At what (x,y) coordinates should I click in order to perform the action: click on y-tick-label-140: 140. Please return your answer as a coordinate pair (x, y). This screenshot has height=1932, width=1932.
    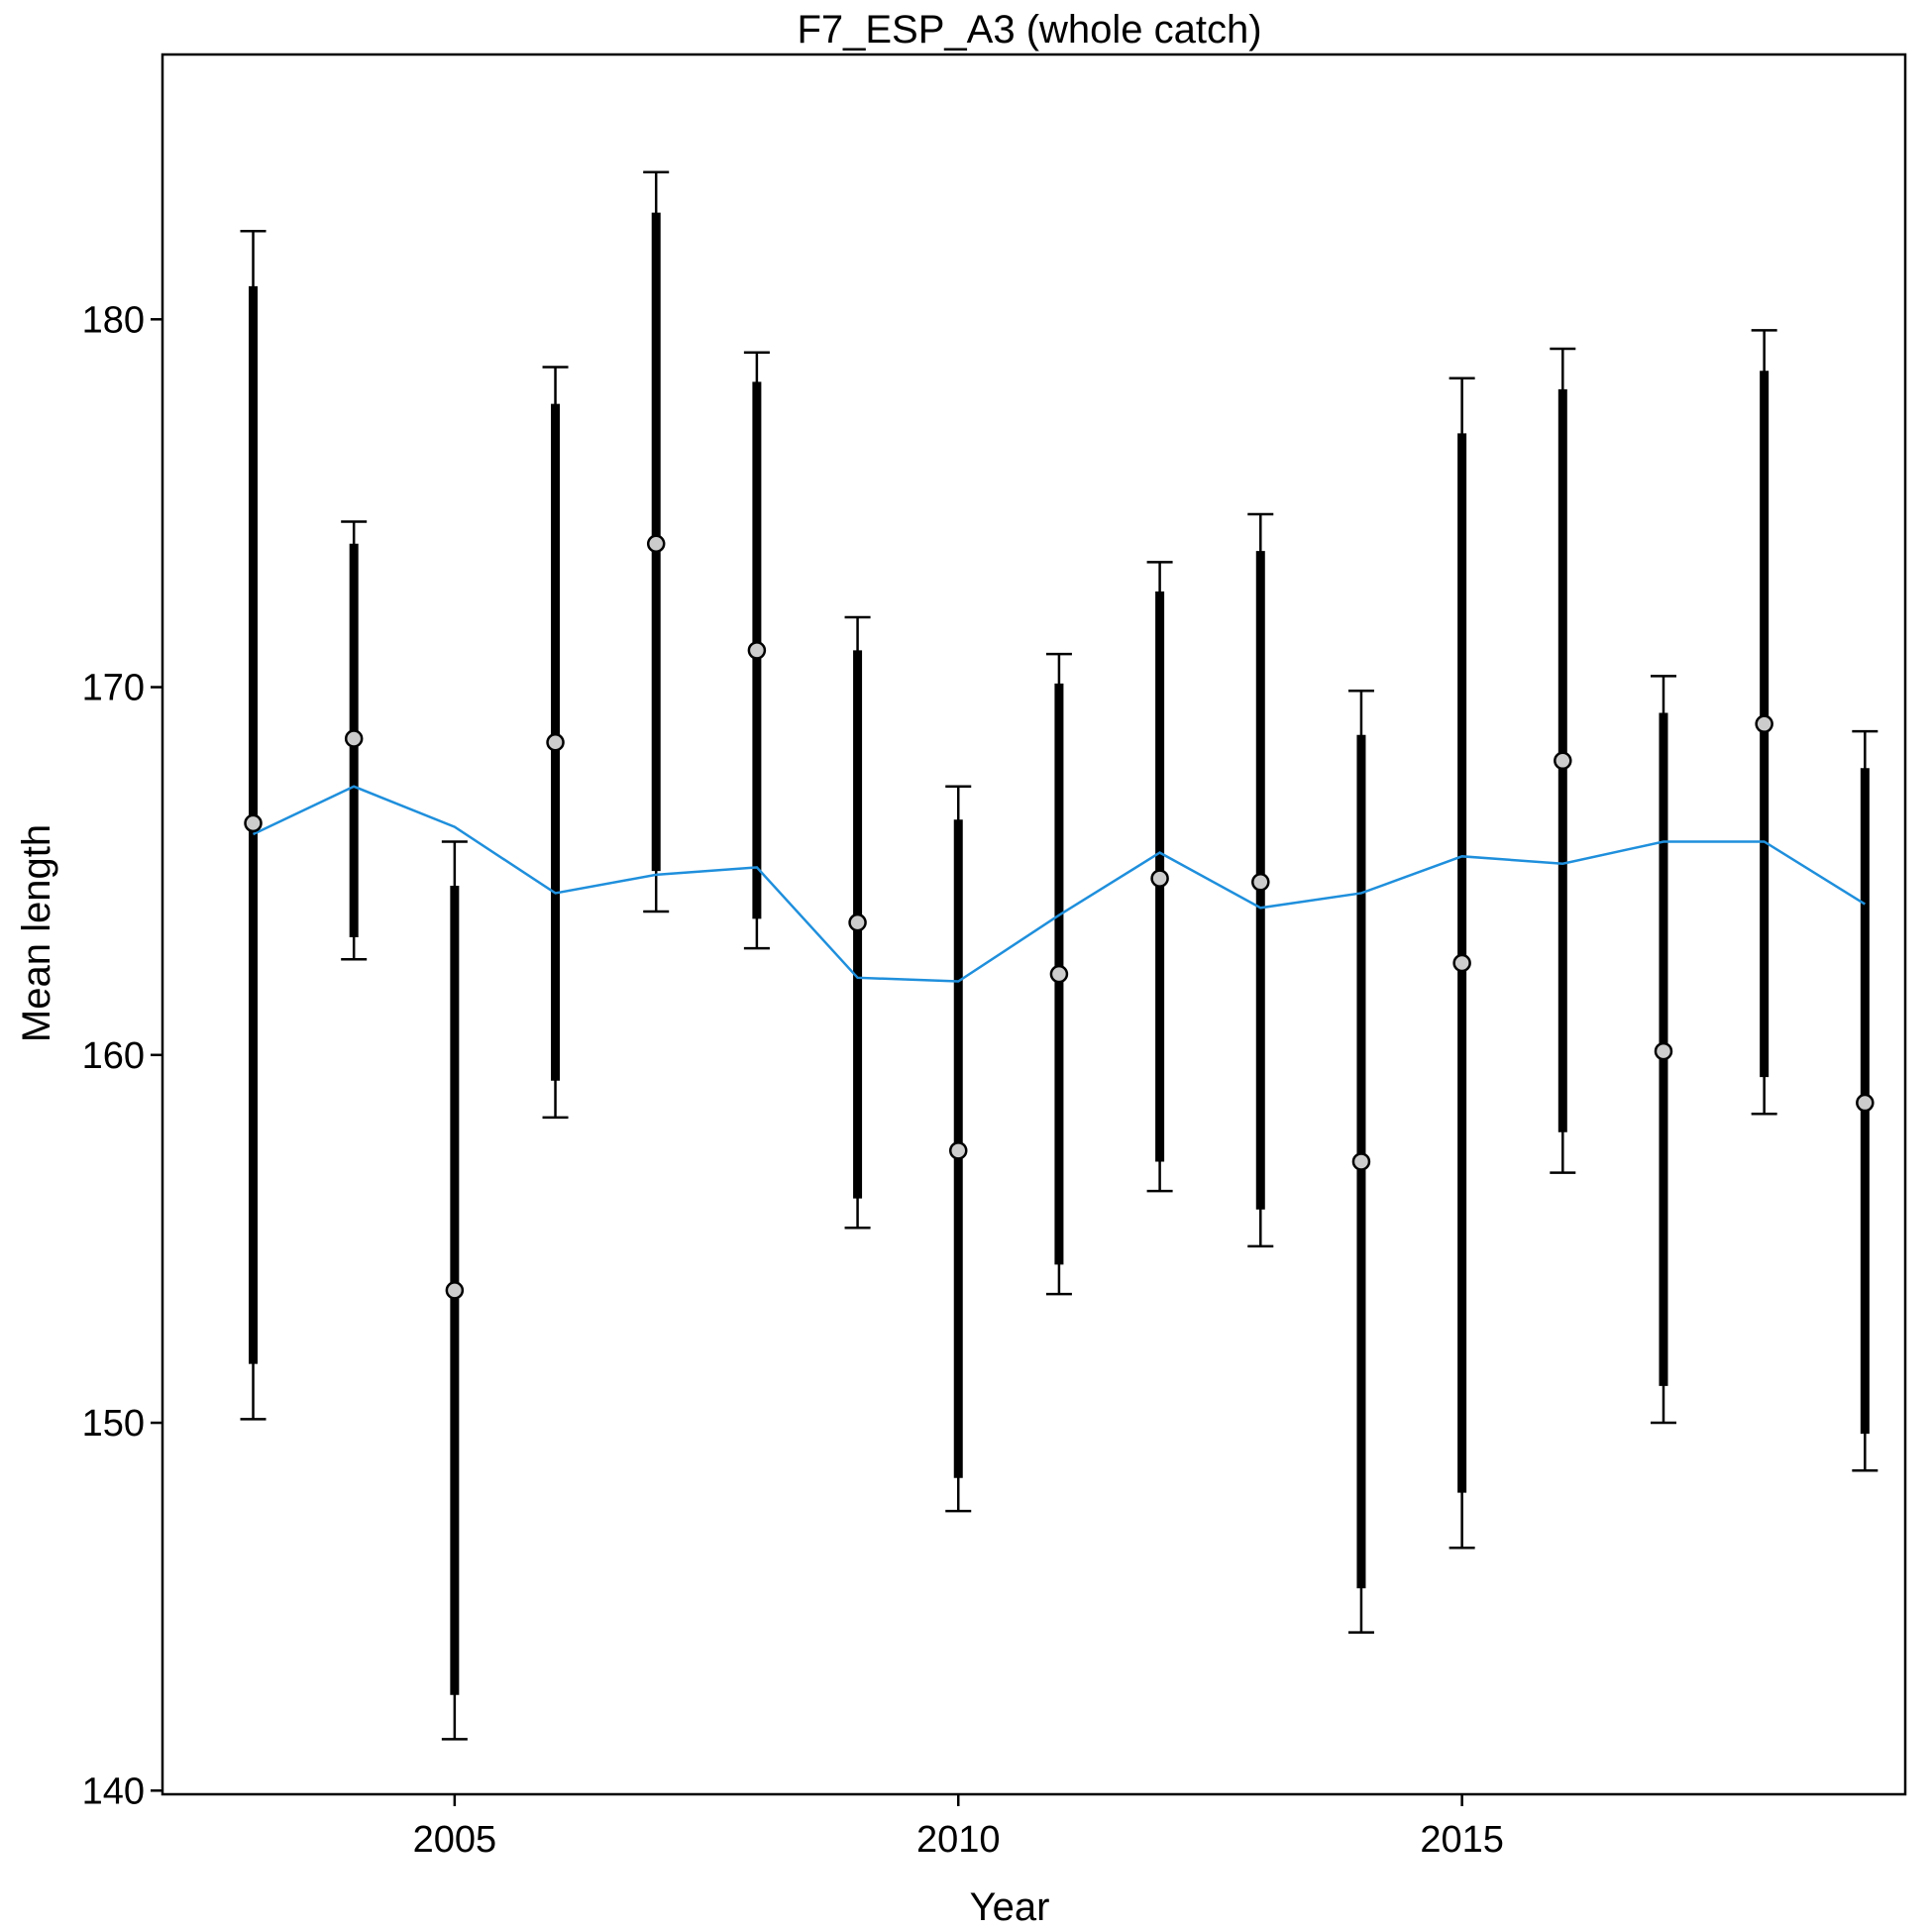
    Looking at the image, I should click on (113, 1791).